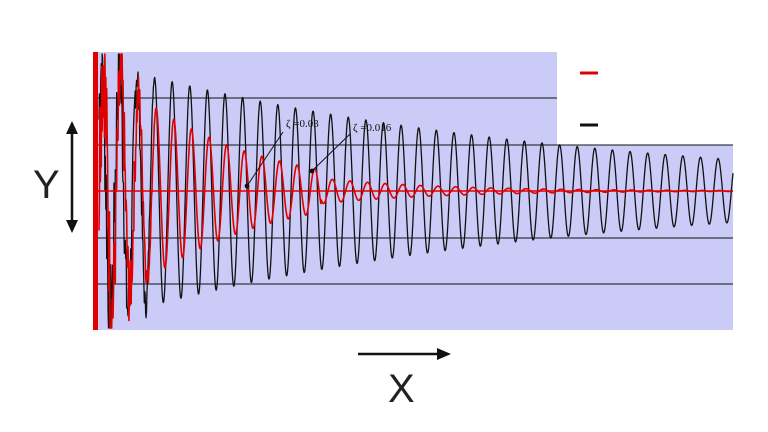 Image resolution: width=768 pixels, height=432 pixels. Describe the element at coordinates (95, 191) in the screenshot. I see `impulse-bar` at that location.